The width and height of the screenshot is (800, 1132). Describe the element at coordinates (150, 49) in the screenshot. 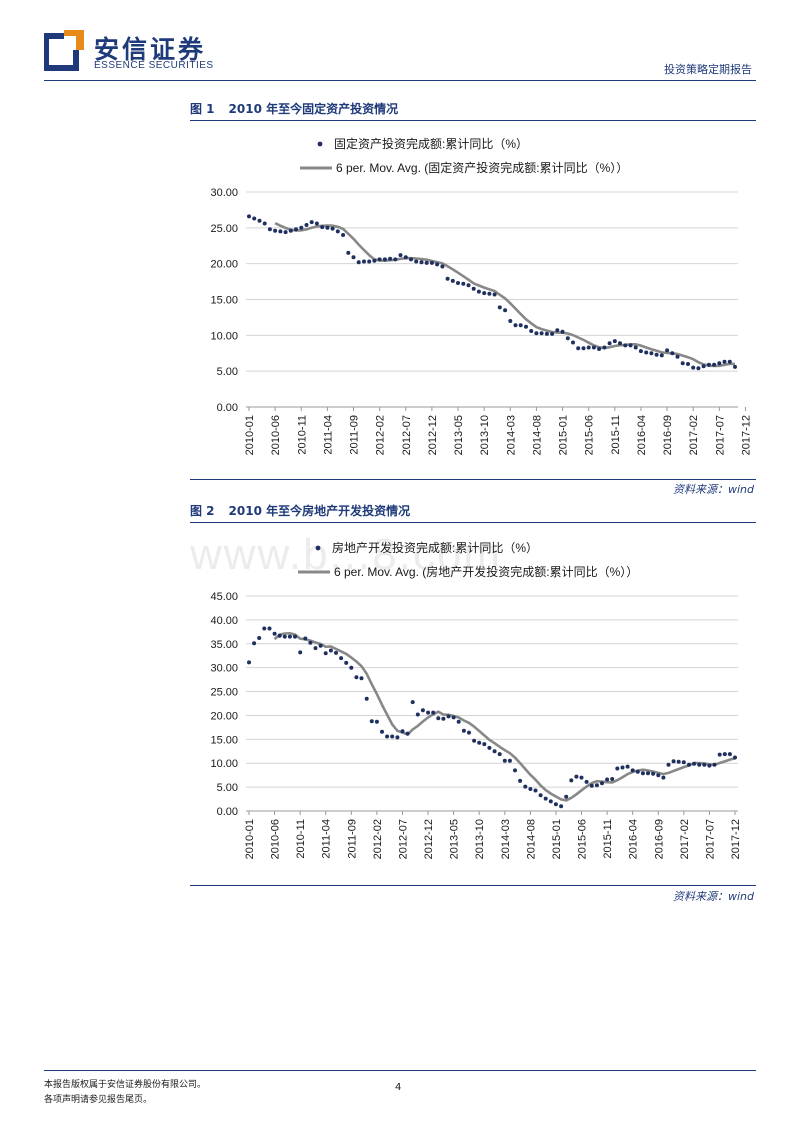

I see `logo-chinese-text: 安信证券` at that location.